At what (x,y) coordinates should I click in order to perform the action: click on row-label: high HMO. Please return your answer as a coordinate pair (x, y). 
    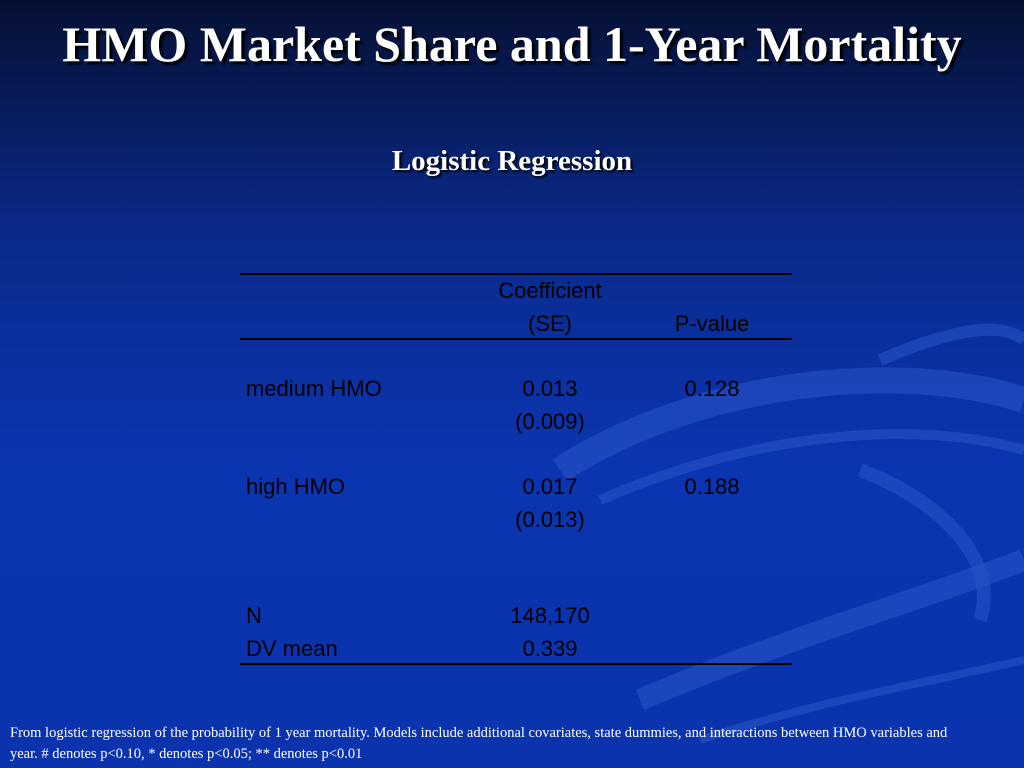
    Looking at the image, I should click on (296, 486).